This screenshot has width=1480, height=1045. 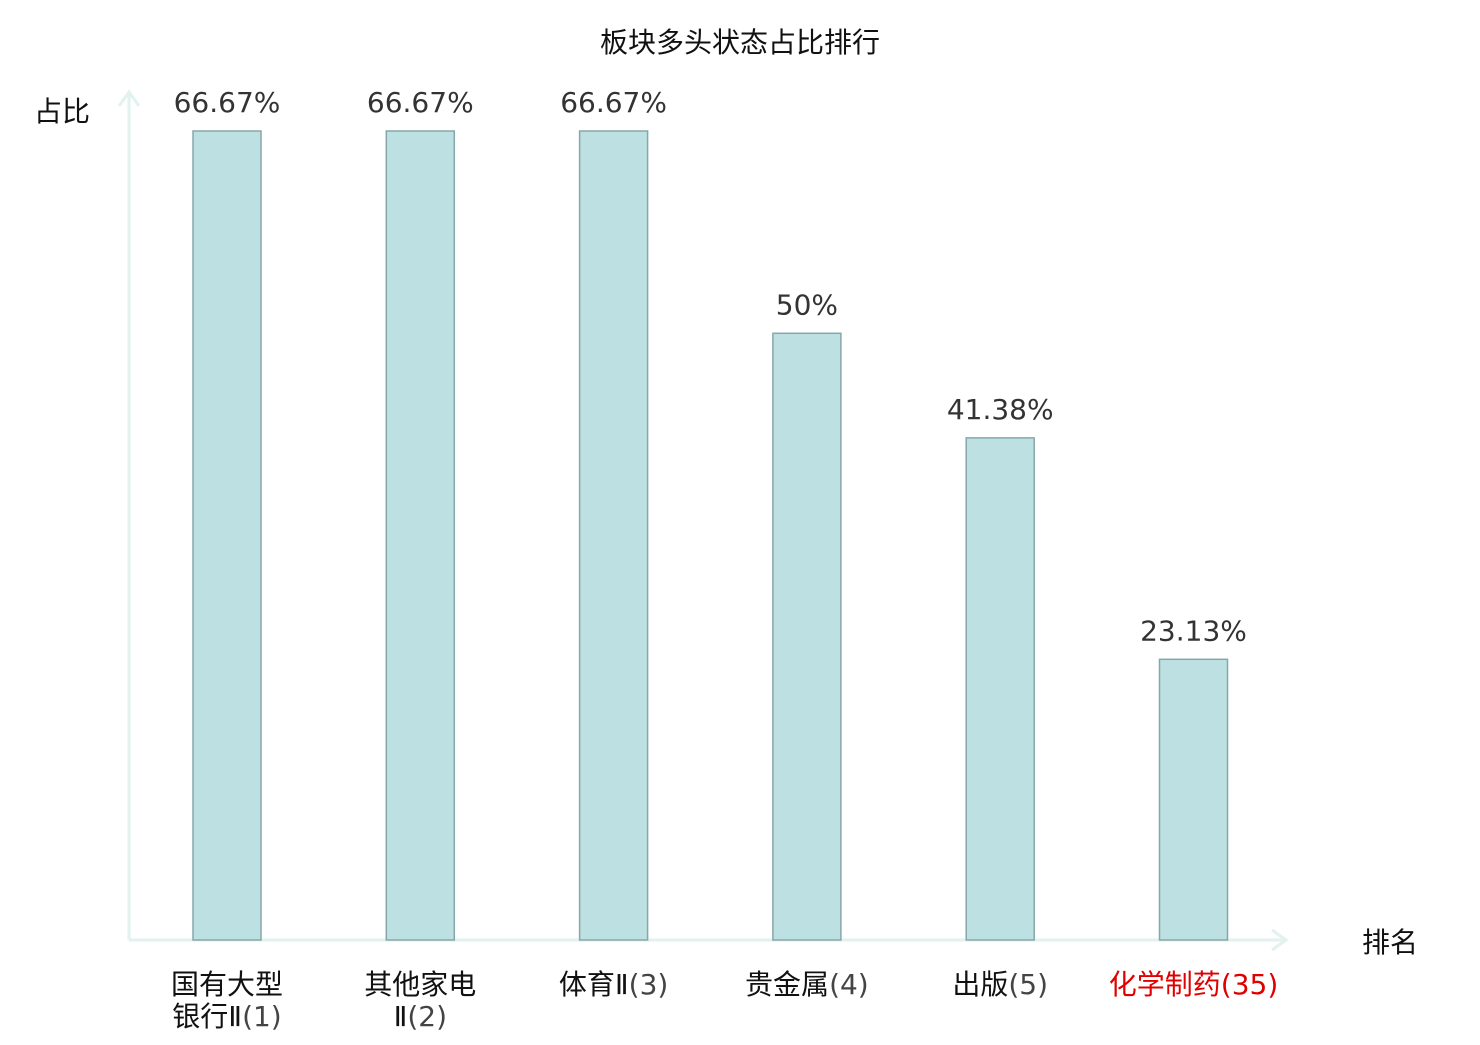 What do you see at coordinates (1390, 942) in the screenshot?
I see `x-axis-label: 排名` at bounding box center [1390, 942].